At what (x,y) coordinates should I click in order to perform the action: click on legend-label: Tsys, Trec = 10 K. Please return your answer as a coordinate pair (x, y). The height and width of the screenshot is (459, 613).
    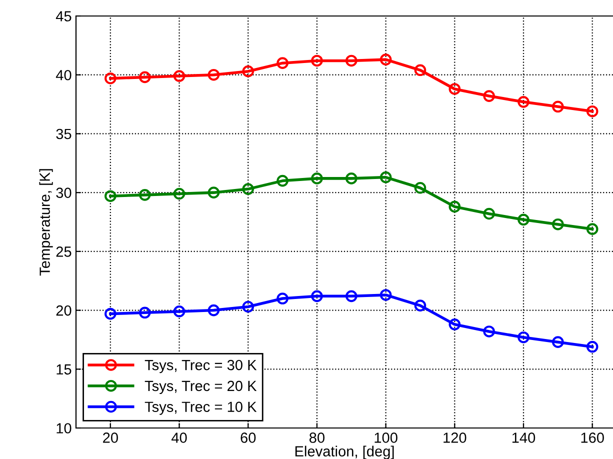
    Looking at the image, I should click on (200, 408).